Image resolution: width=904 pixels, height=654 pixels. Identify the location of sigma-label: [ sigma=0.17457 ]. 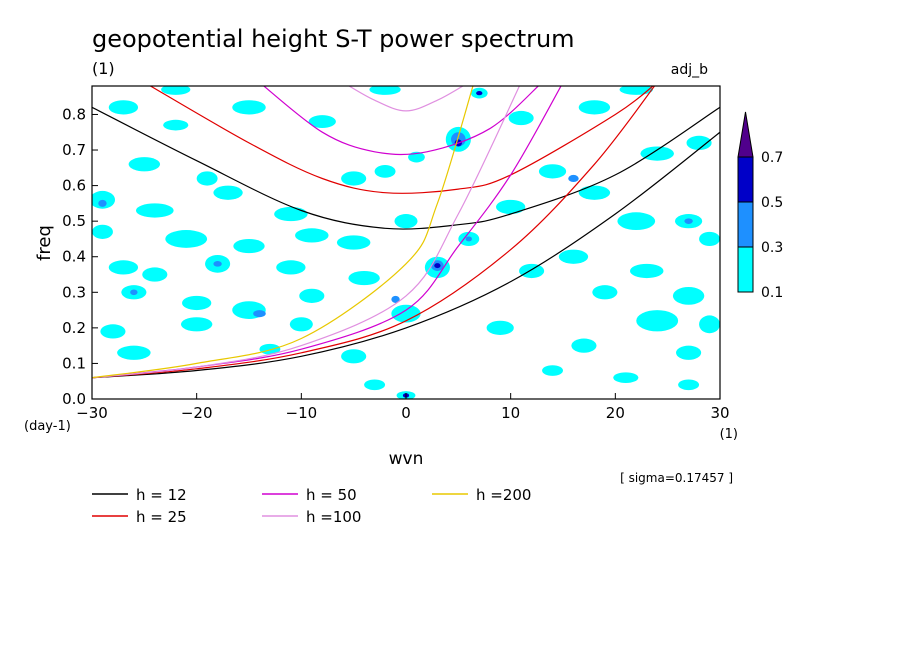
(676, 478).